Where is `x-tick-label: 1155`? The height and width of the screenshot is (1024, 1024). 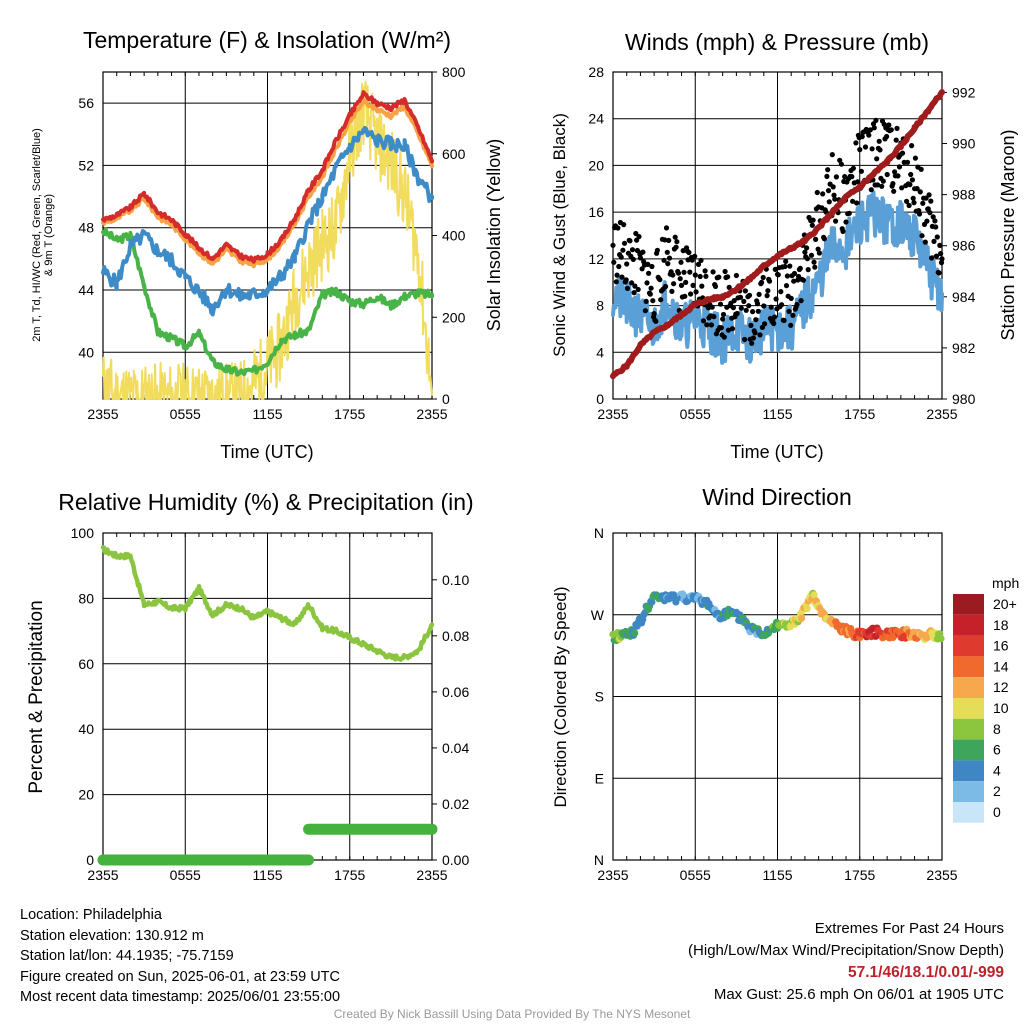
x-tick-label: 1155 is located at coordinates (267, 875).